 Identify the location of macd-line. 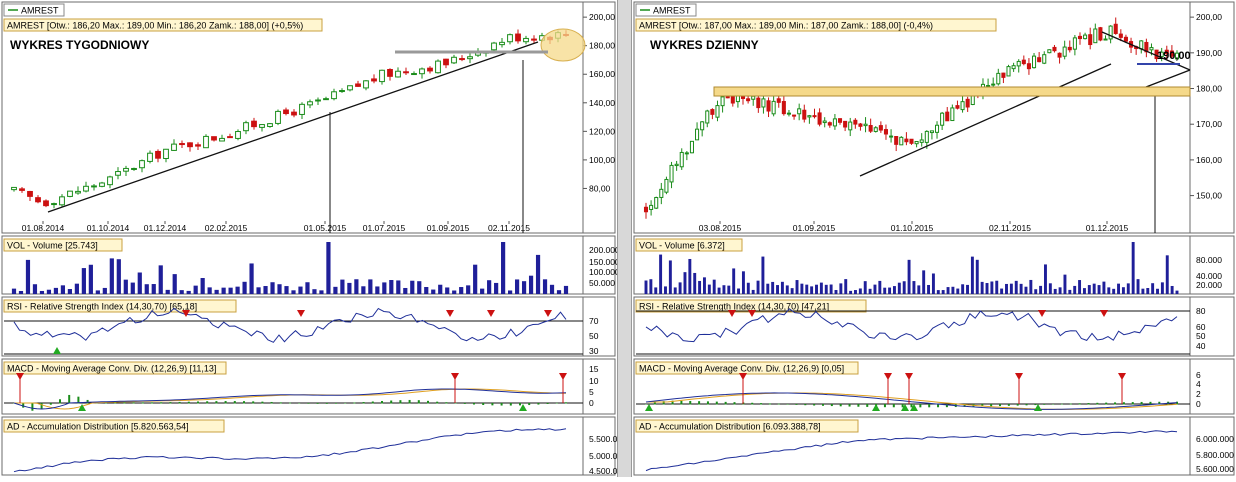
(911, 401).